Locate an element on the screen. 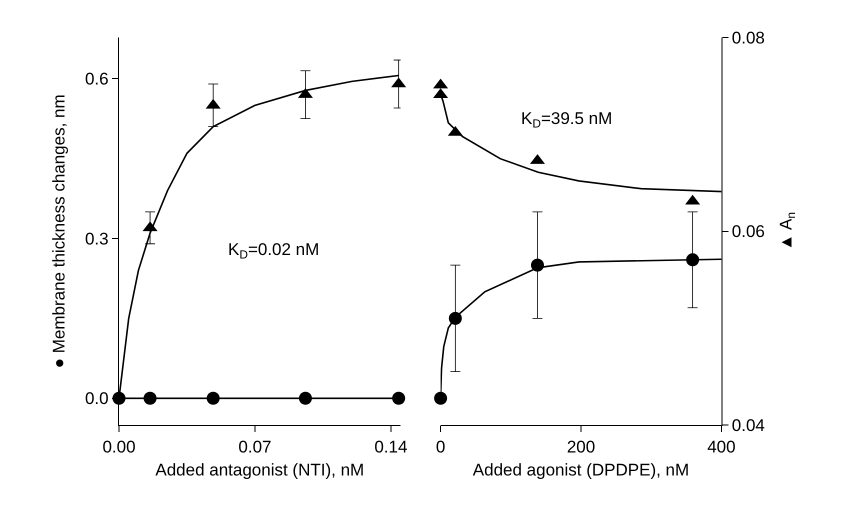 The width and height of the screenshot is (851, 531). y-axis-title: ● Membrane thickness changes, nm is located at coordinates (59, 231).